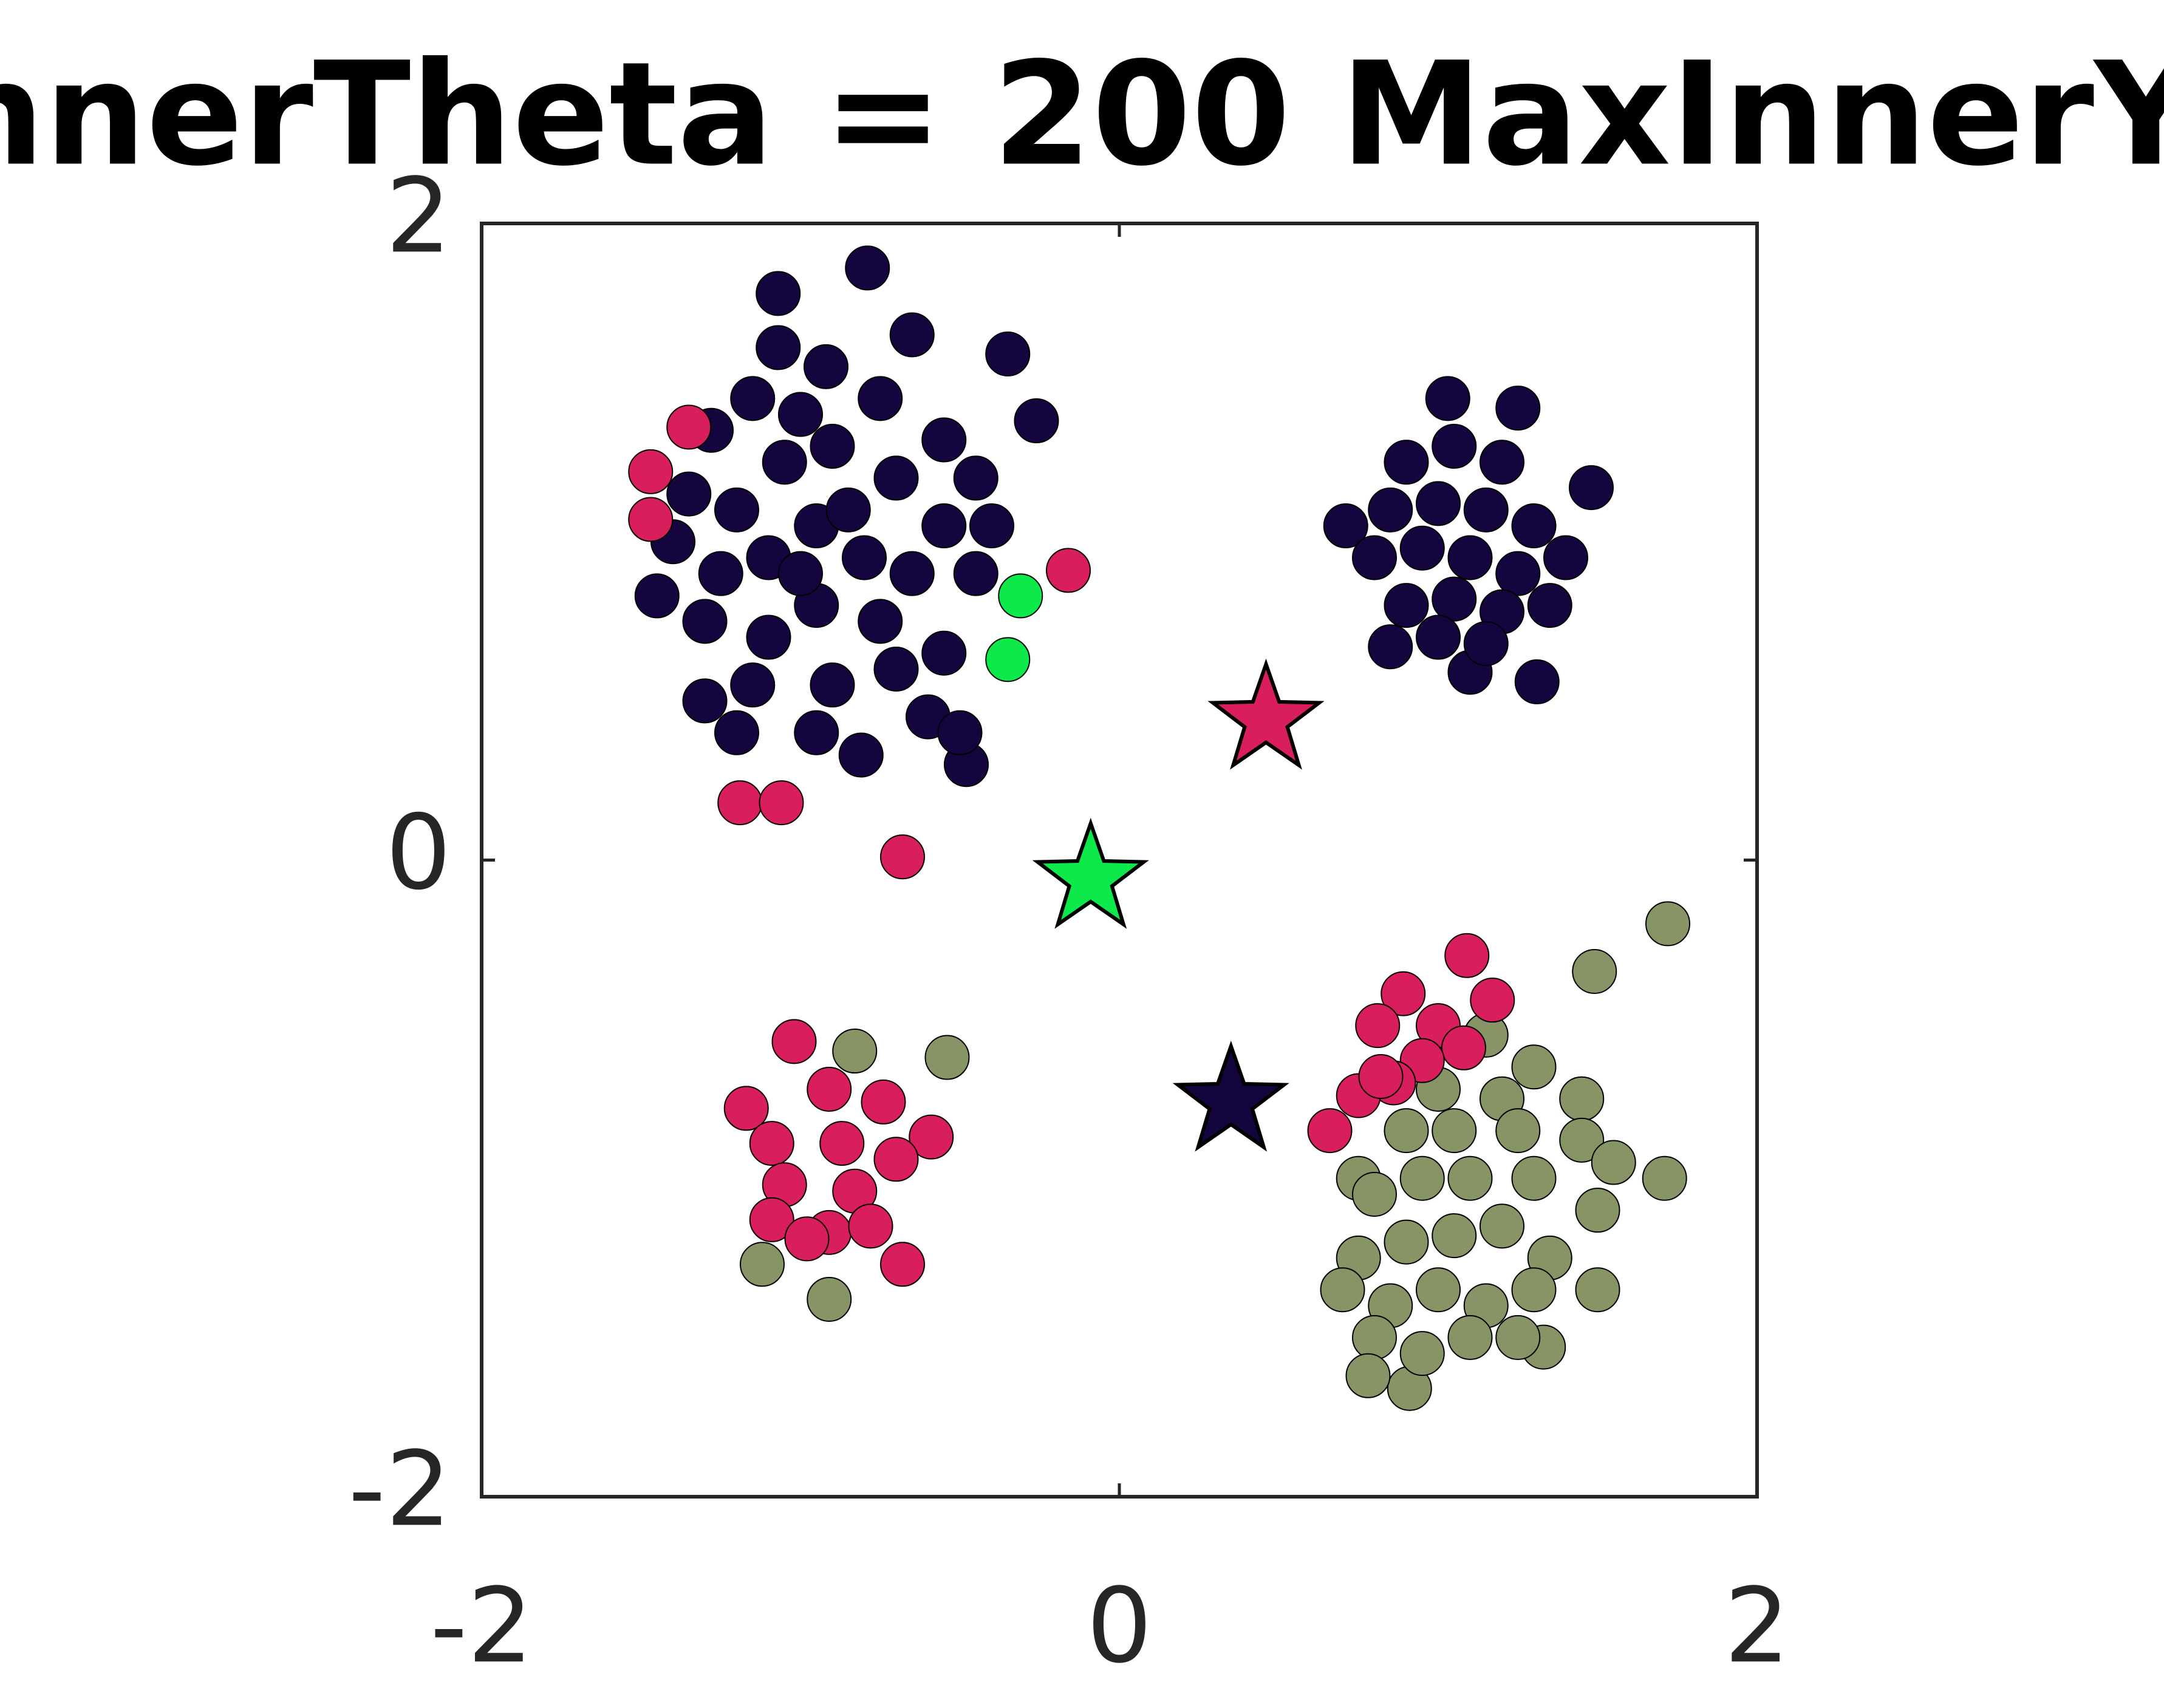  I want to click on y-tick-label: 0, so click(418, 853).